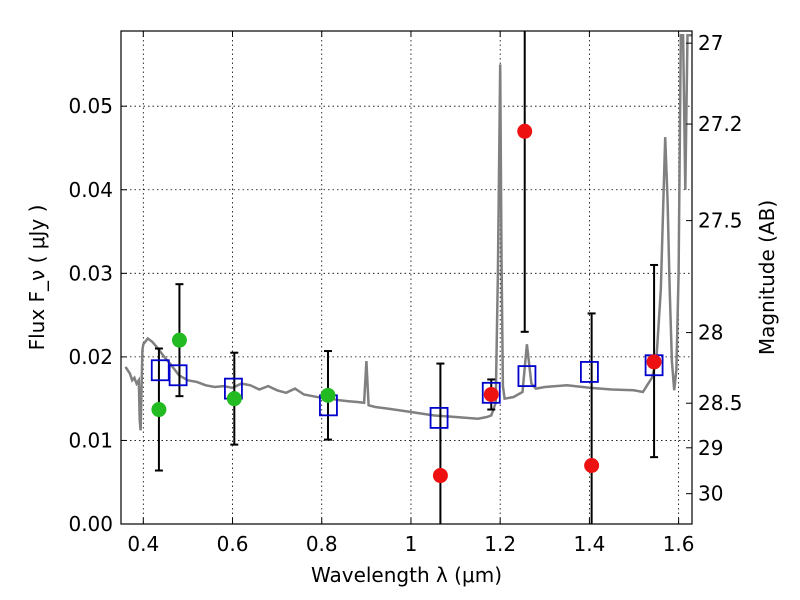 Image resolution: width=800 pixels, height=600 pixels. What do you see at coordinates (233, 544) in the screenshot?
I see `x-tick-label: 0.6` at bounding box center [233, 544].